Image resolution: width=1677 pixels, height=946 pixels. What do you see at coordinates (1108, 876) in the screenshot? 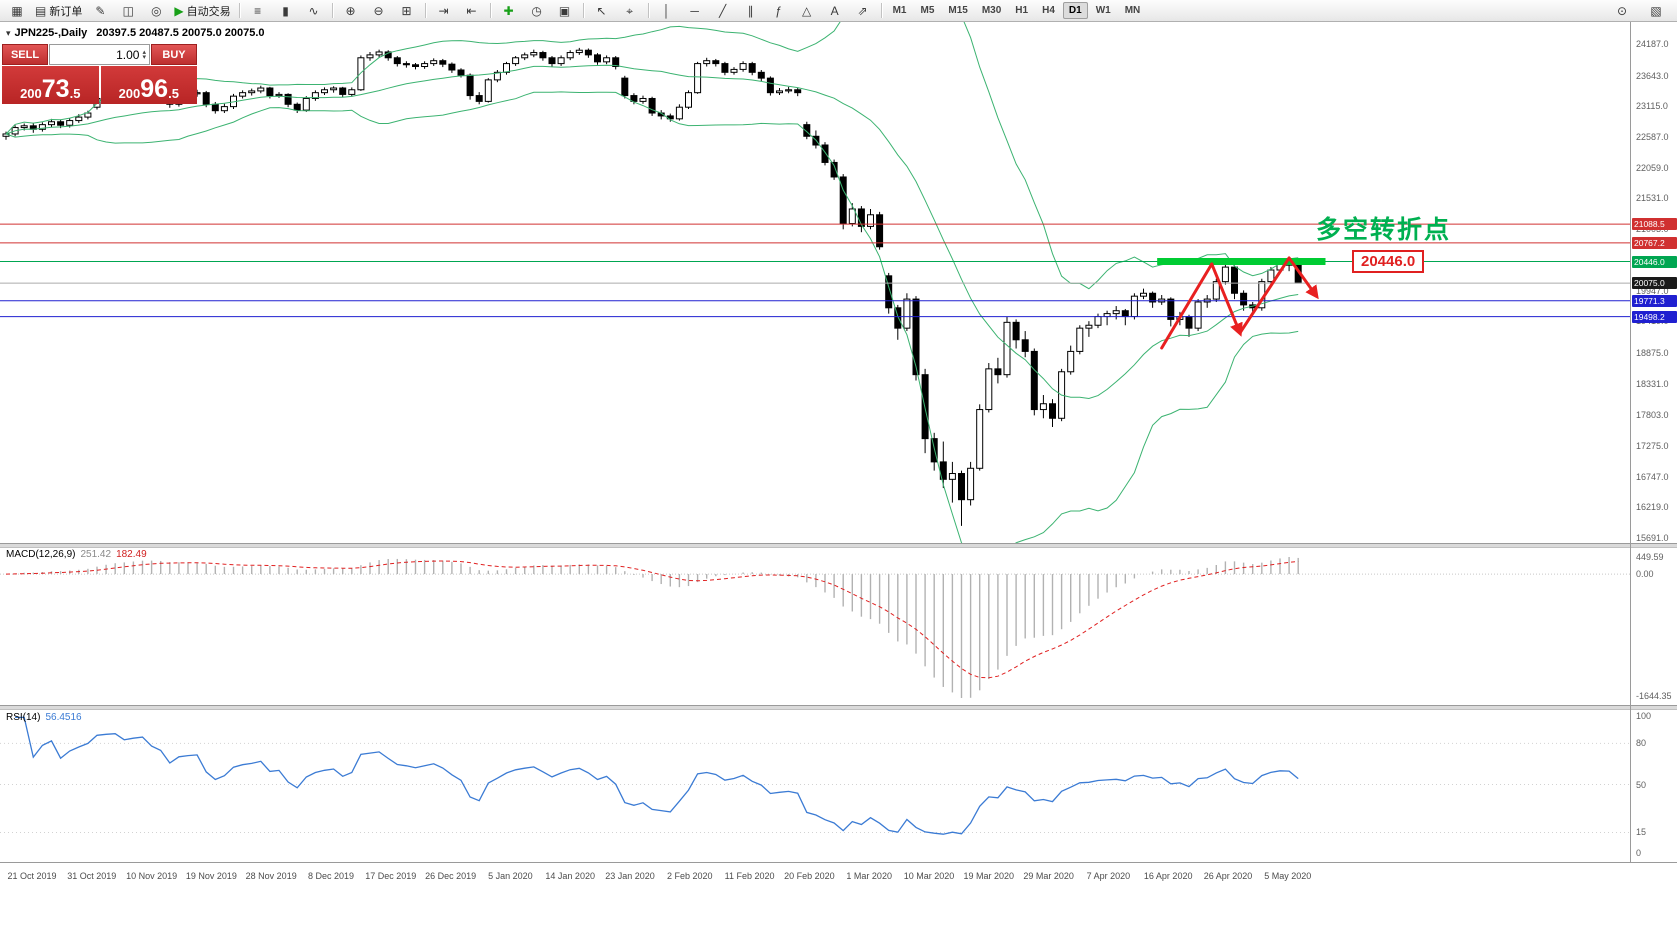
I see `axis-date-label: 7 Apr 2020` at bounding box center [1108, 876].